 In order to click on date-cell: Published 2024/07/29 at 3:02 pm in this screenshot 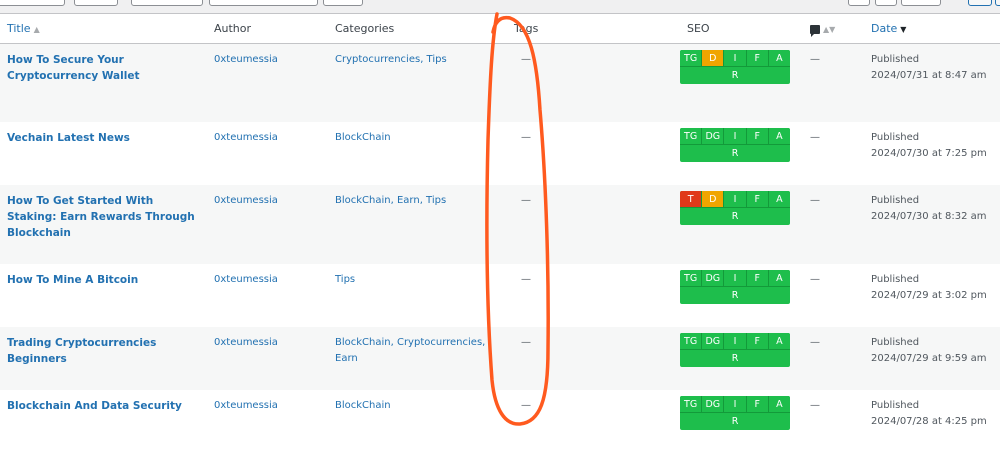, I will do `click(935, 295)`.